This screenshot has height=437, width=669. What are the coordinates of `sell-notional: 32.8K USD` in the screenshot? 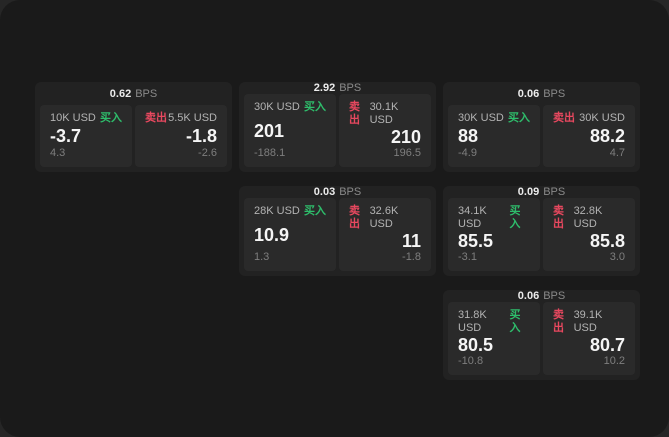 It's located at (588, 217).